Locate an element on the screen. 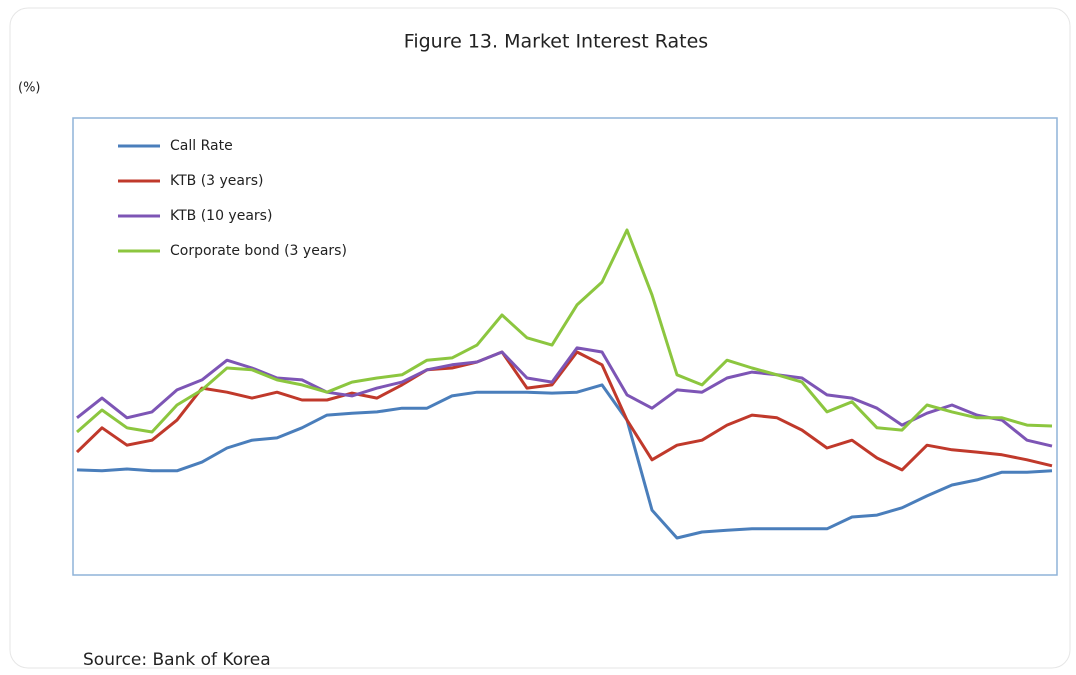  source: Source: Bank of Korea is located at coordinates (177, 660).